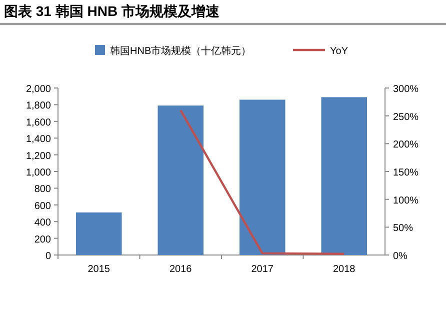 The width and height of the screenshot is (446, 326). What do you see at coordinates (112, 11) in the screenshot?
I see `chart-title: 图表 31 韩国 HNB 市场规模及增速` at bounding box center [112, 11].